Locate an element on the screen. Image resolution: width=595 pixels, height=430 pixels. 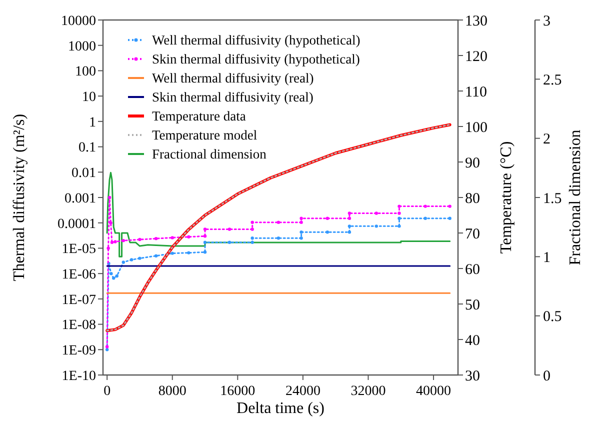
y-tick-label: 1E-10 is located at coordinates (79, 376).